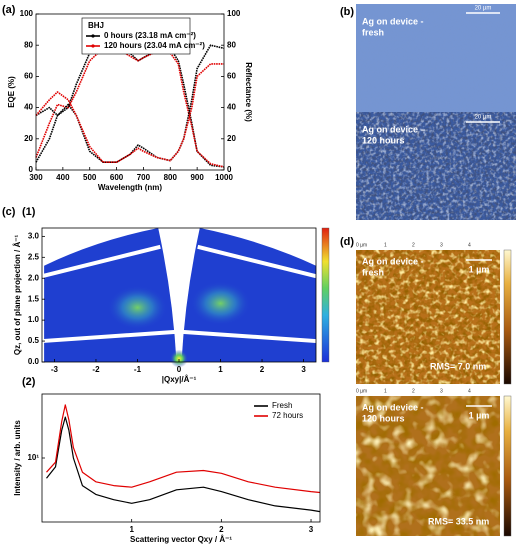 Image resolution: width=520 pixels, height=546 pixels. What do you see at coordinates (231, 44) in the screenshot?
I see `y2-tick-label: 80` at bounding box center [231, 44].